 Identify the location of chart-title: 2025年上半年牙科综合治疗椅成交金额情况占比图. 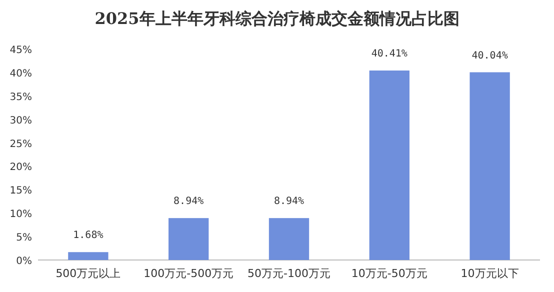
(277, 18).